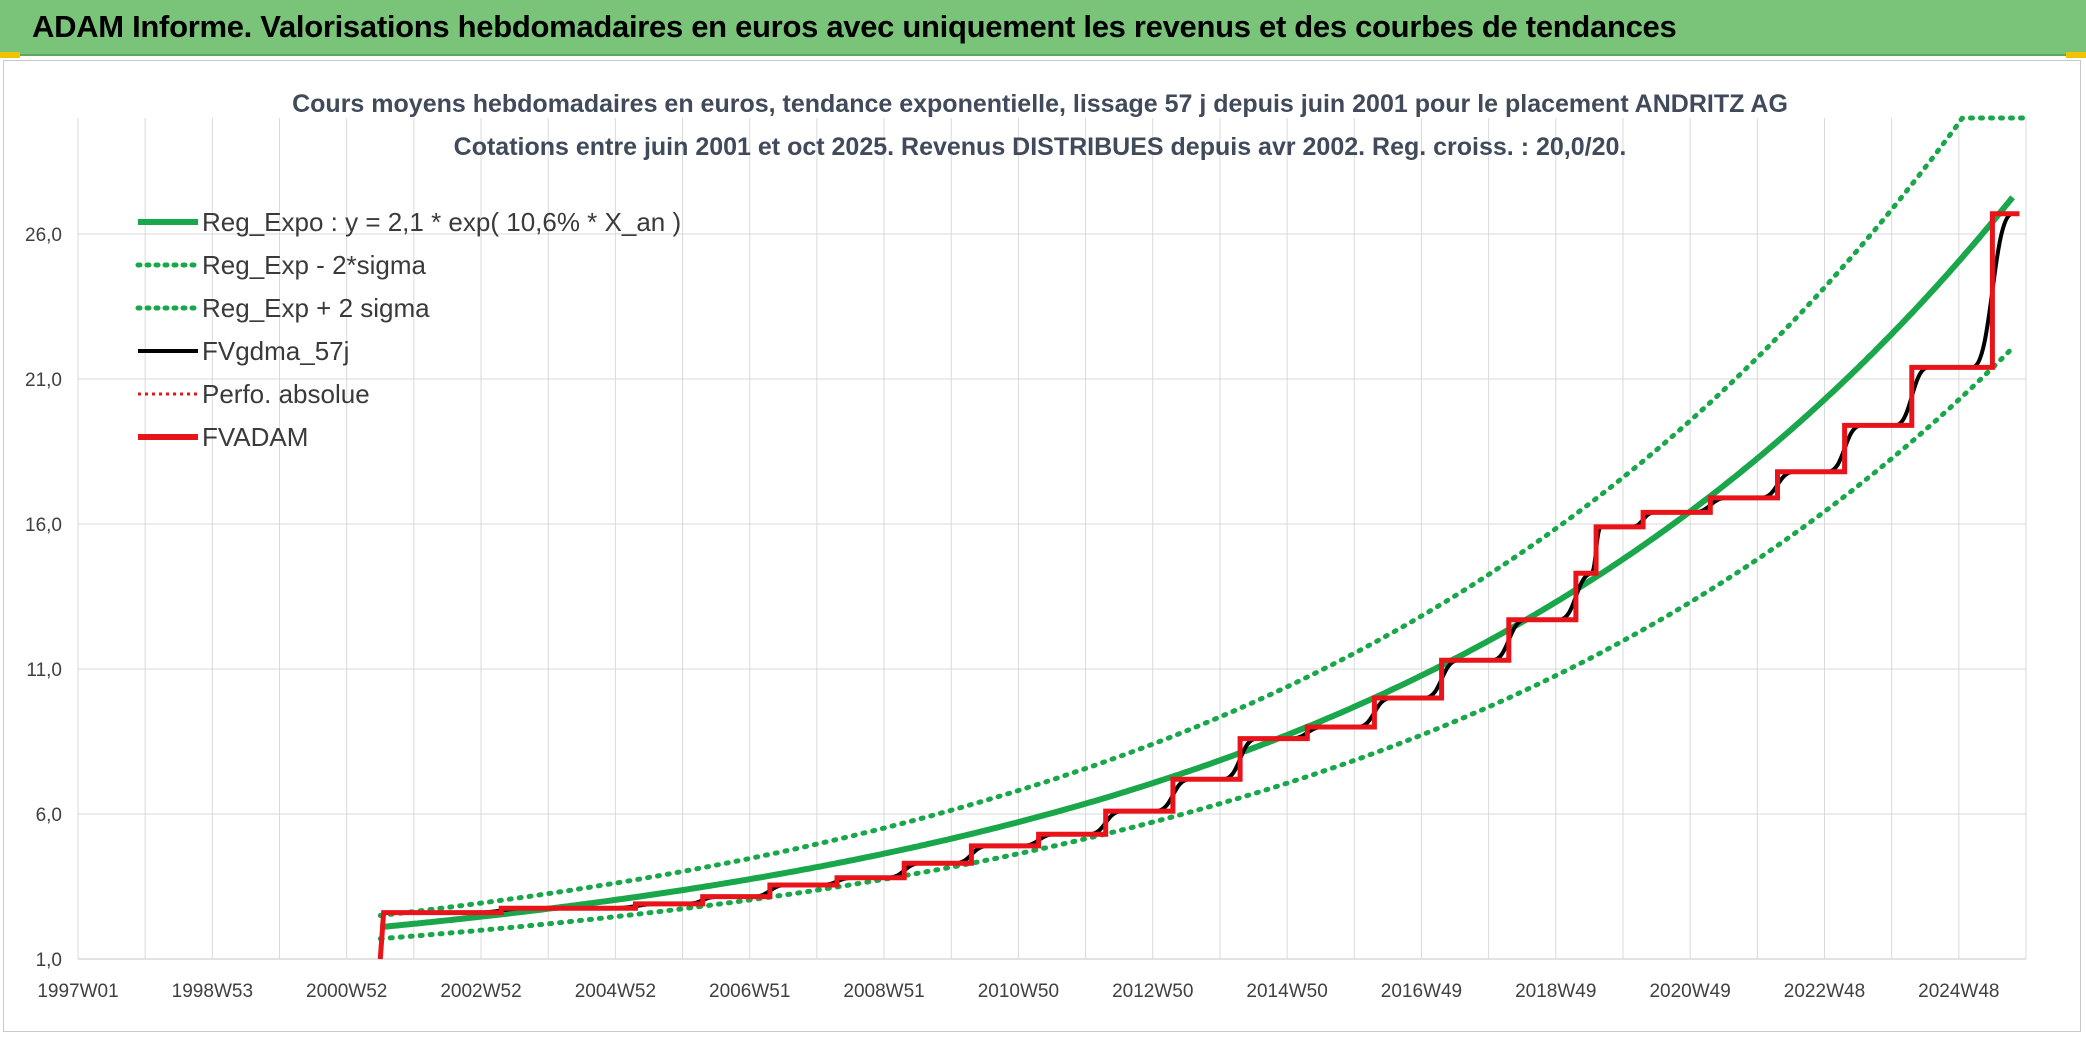  Describe the element at coordinates (1824, 991) in the screenshot. I see `x-tick-label: 2022W48` at that location.